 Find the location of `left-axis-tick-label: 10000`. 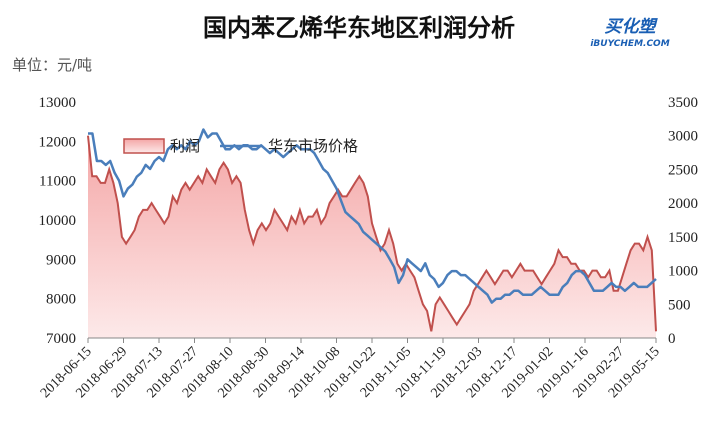

left-axis-tick-label: 10000 is located at coordinates (58, 221).